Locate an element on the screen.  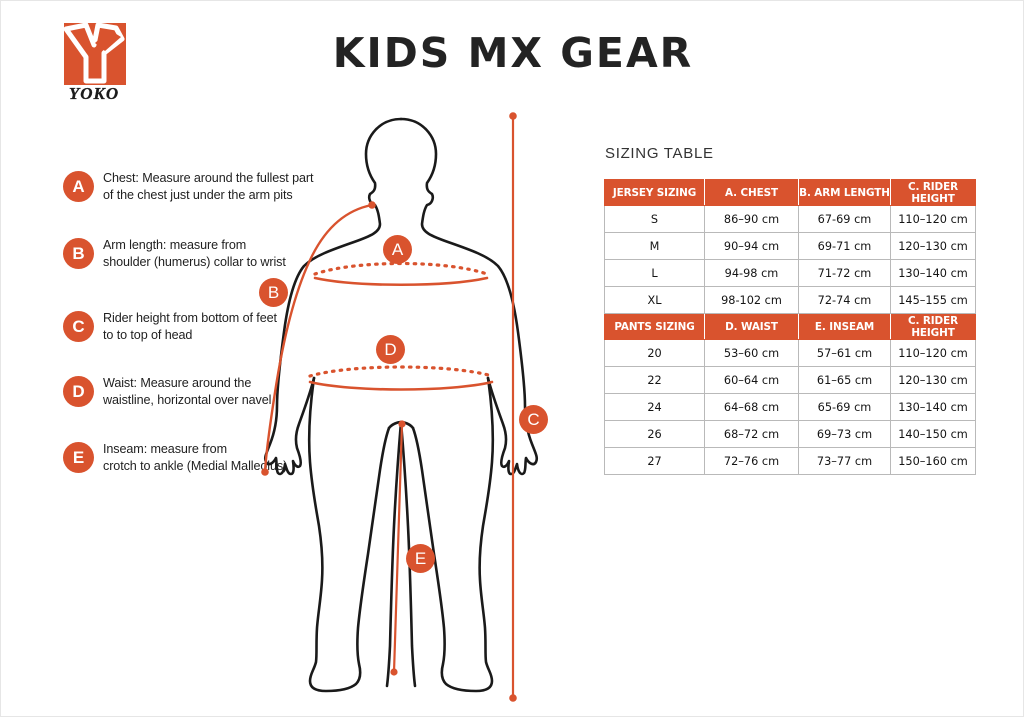
pants-r0-c1: 53–60 cm is located at coordinates (751, 353).